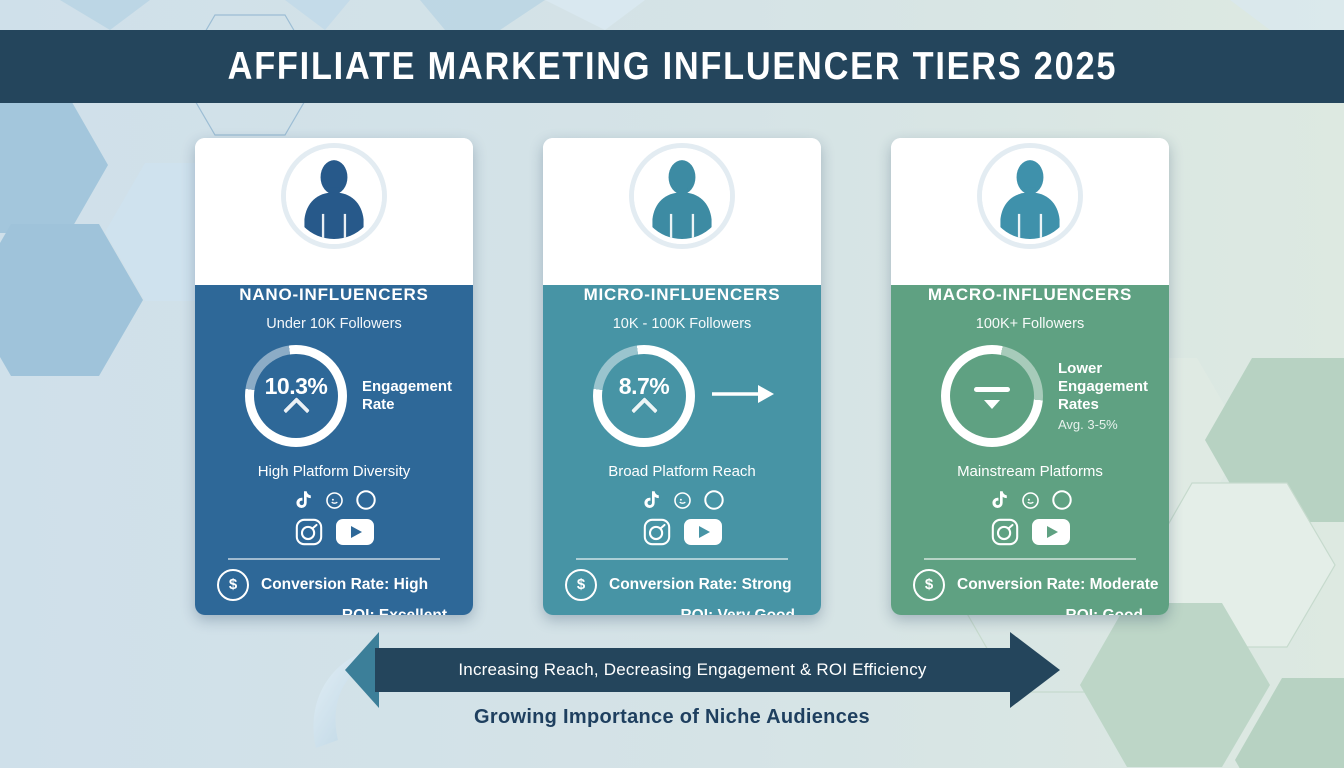 Image resolution: width=1344 pixels, height=768 pixels. Describe the element at coordinates (334, 324) in the screenshot. I see `follower-range: Under 10K Followers` at that location.